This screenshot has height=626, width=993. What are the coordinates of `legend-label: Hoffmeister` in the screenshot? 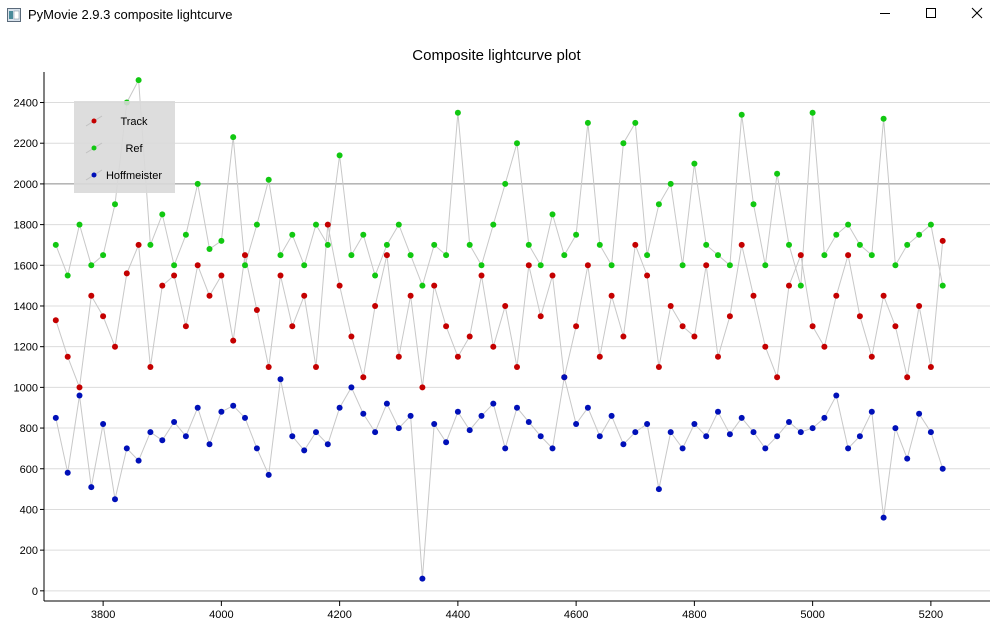 It's located at (134, 176).